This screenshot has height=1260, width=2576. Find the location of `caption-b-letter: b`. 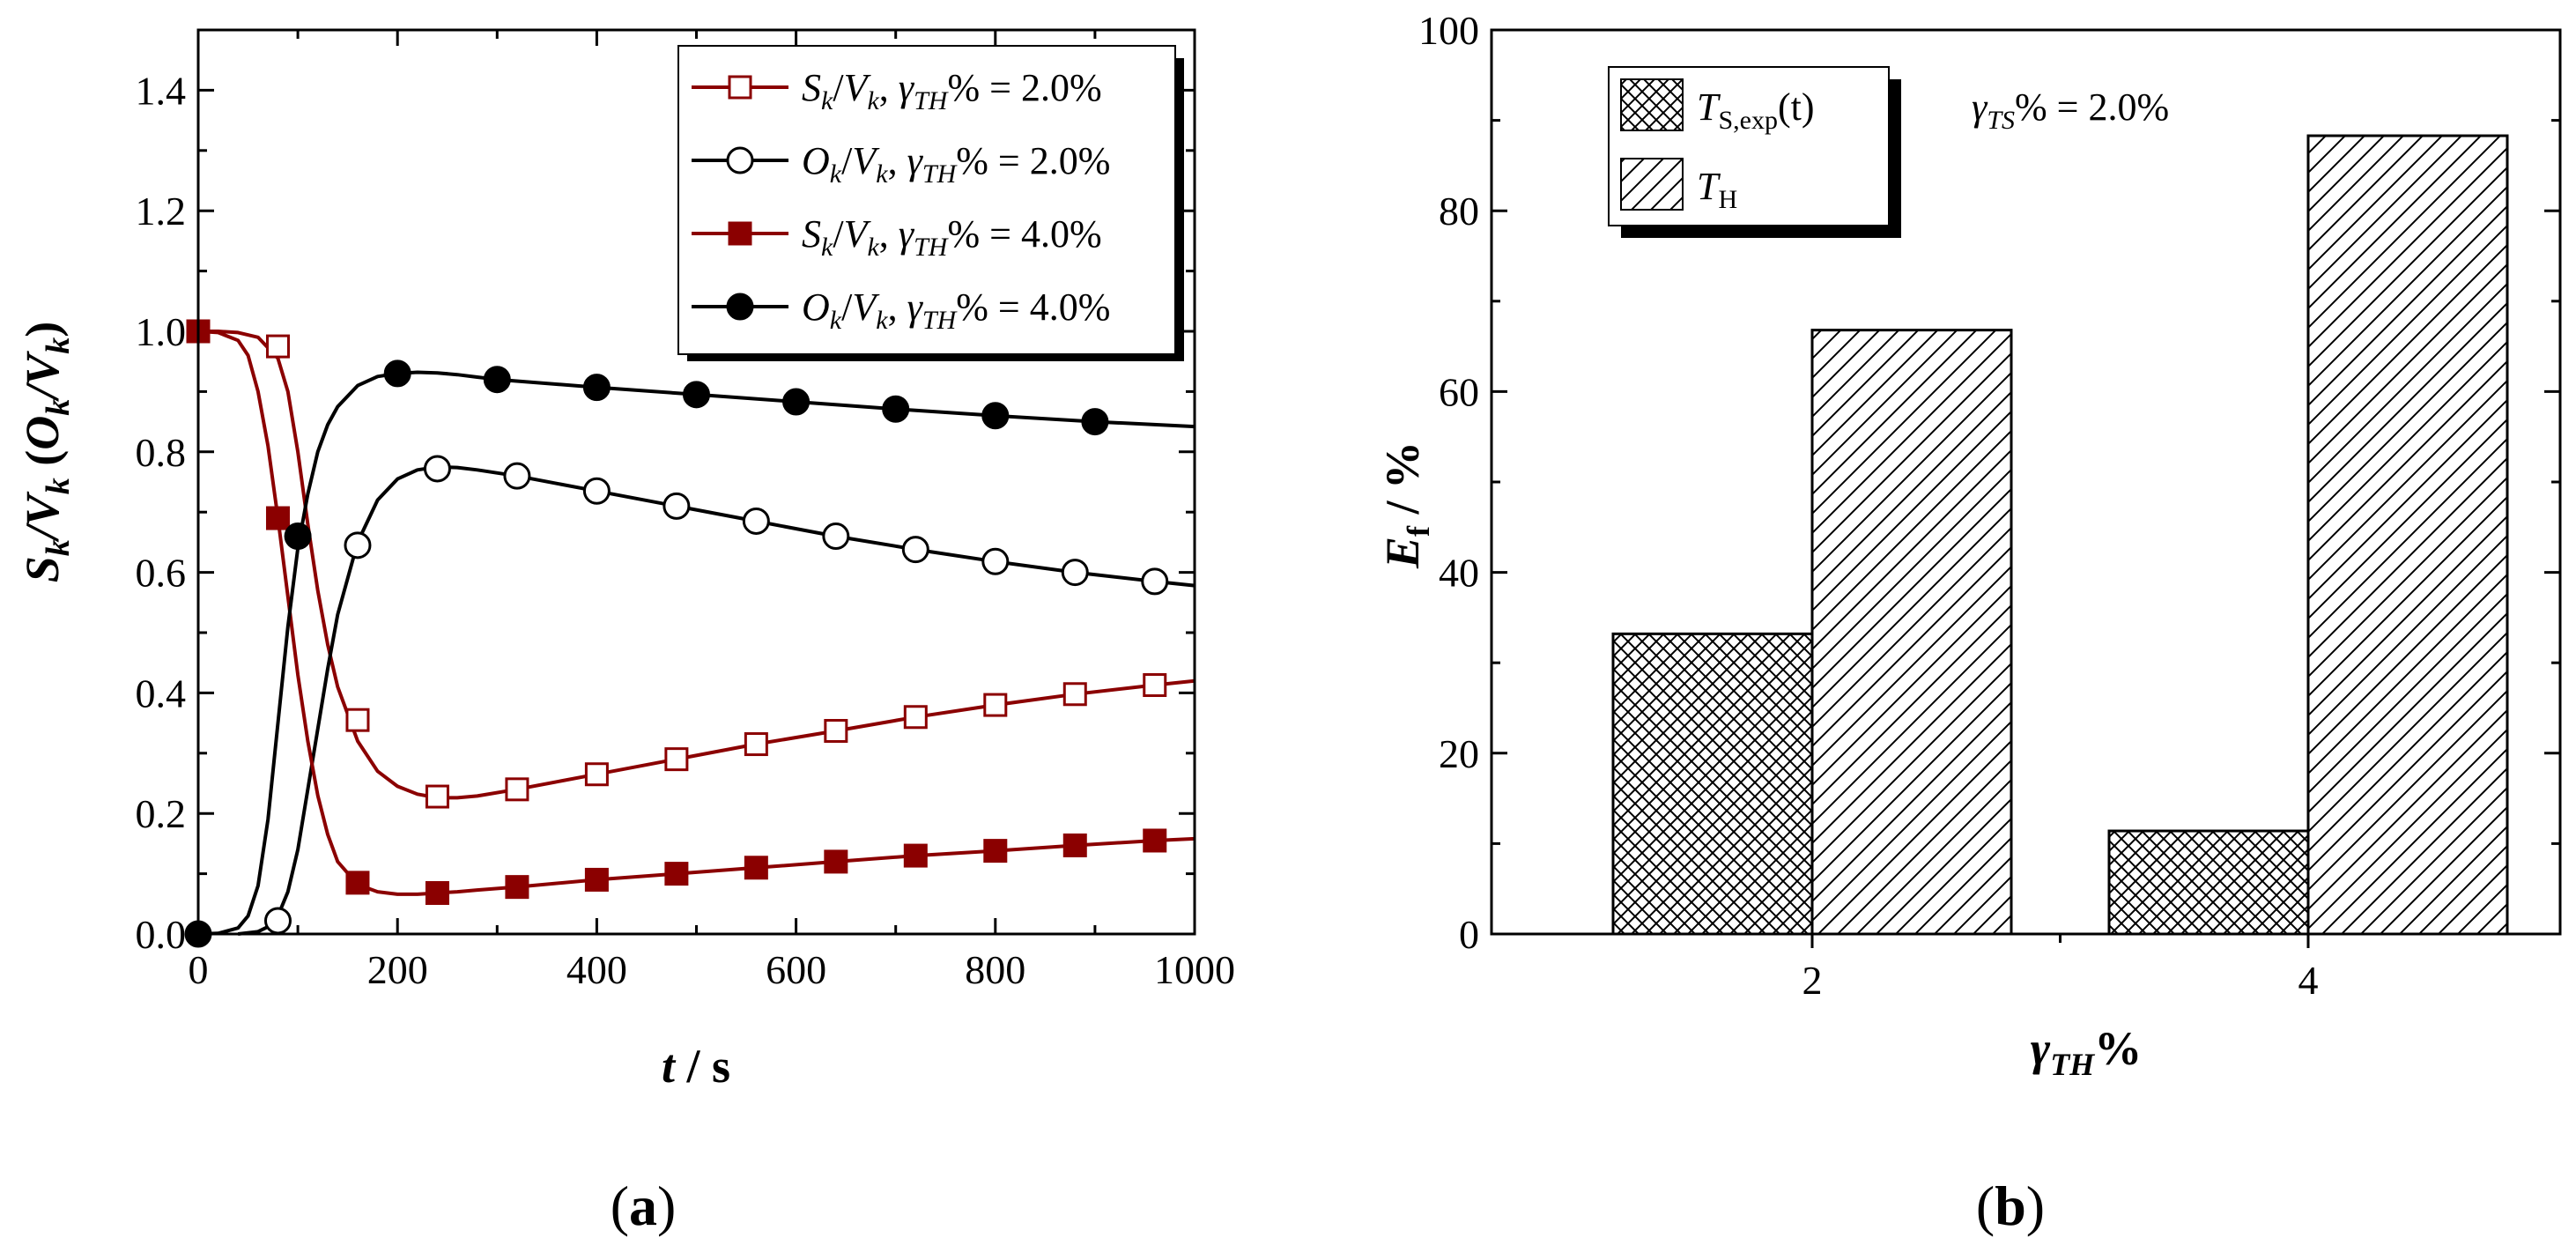

caption-b-letter: b is located at coordinates (2011, 1206).